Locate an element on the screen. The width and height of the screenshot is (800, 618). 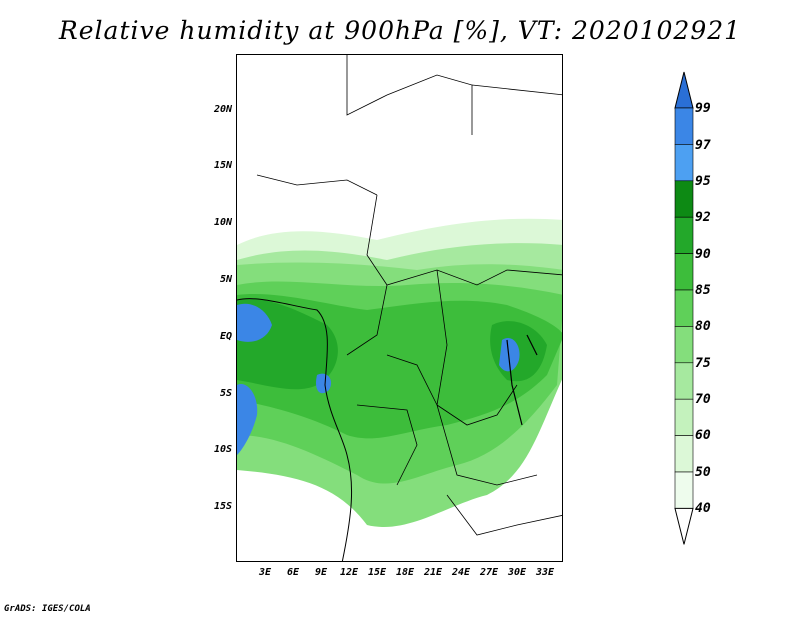
x-tick-label: 9E is located at coordinates (321, 572).